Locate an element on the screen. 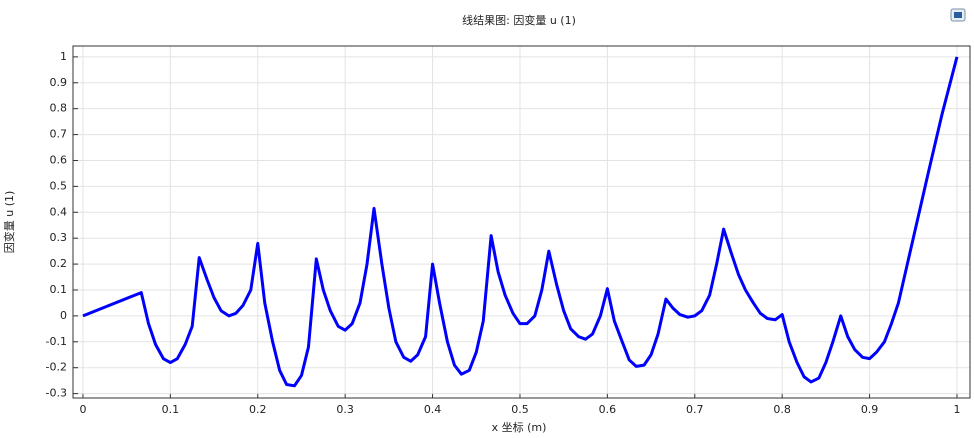 This screenshot has width=974, height=438. x-axis-label: x 坐标 (m) is located at coordinates (519, 427).